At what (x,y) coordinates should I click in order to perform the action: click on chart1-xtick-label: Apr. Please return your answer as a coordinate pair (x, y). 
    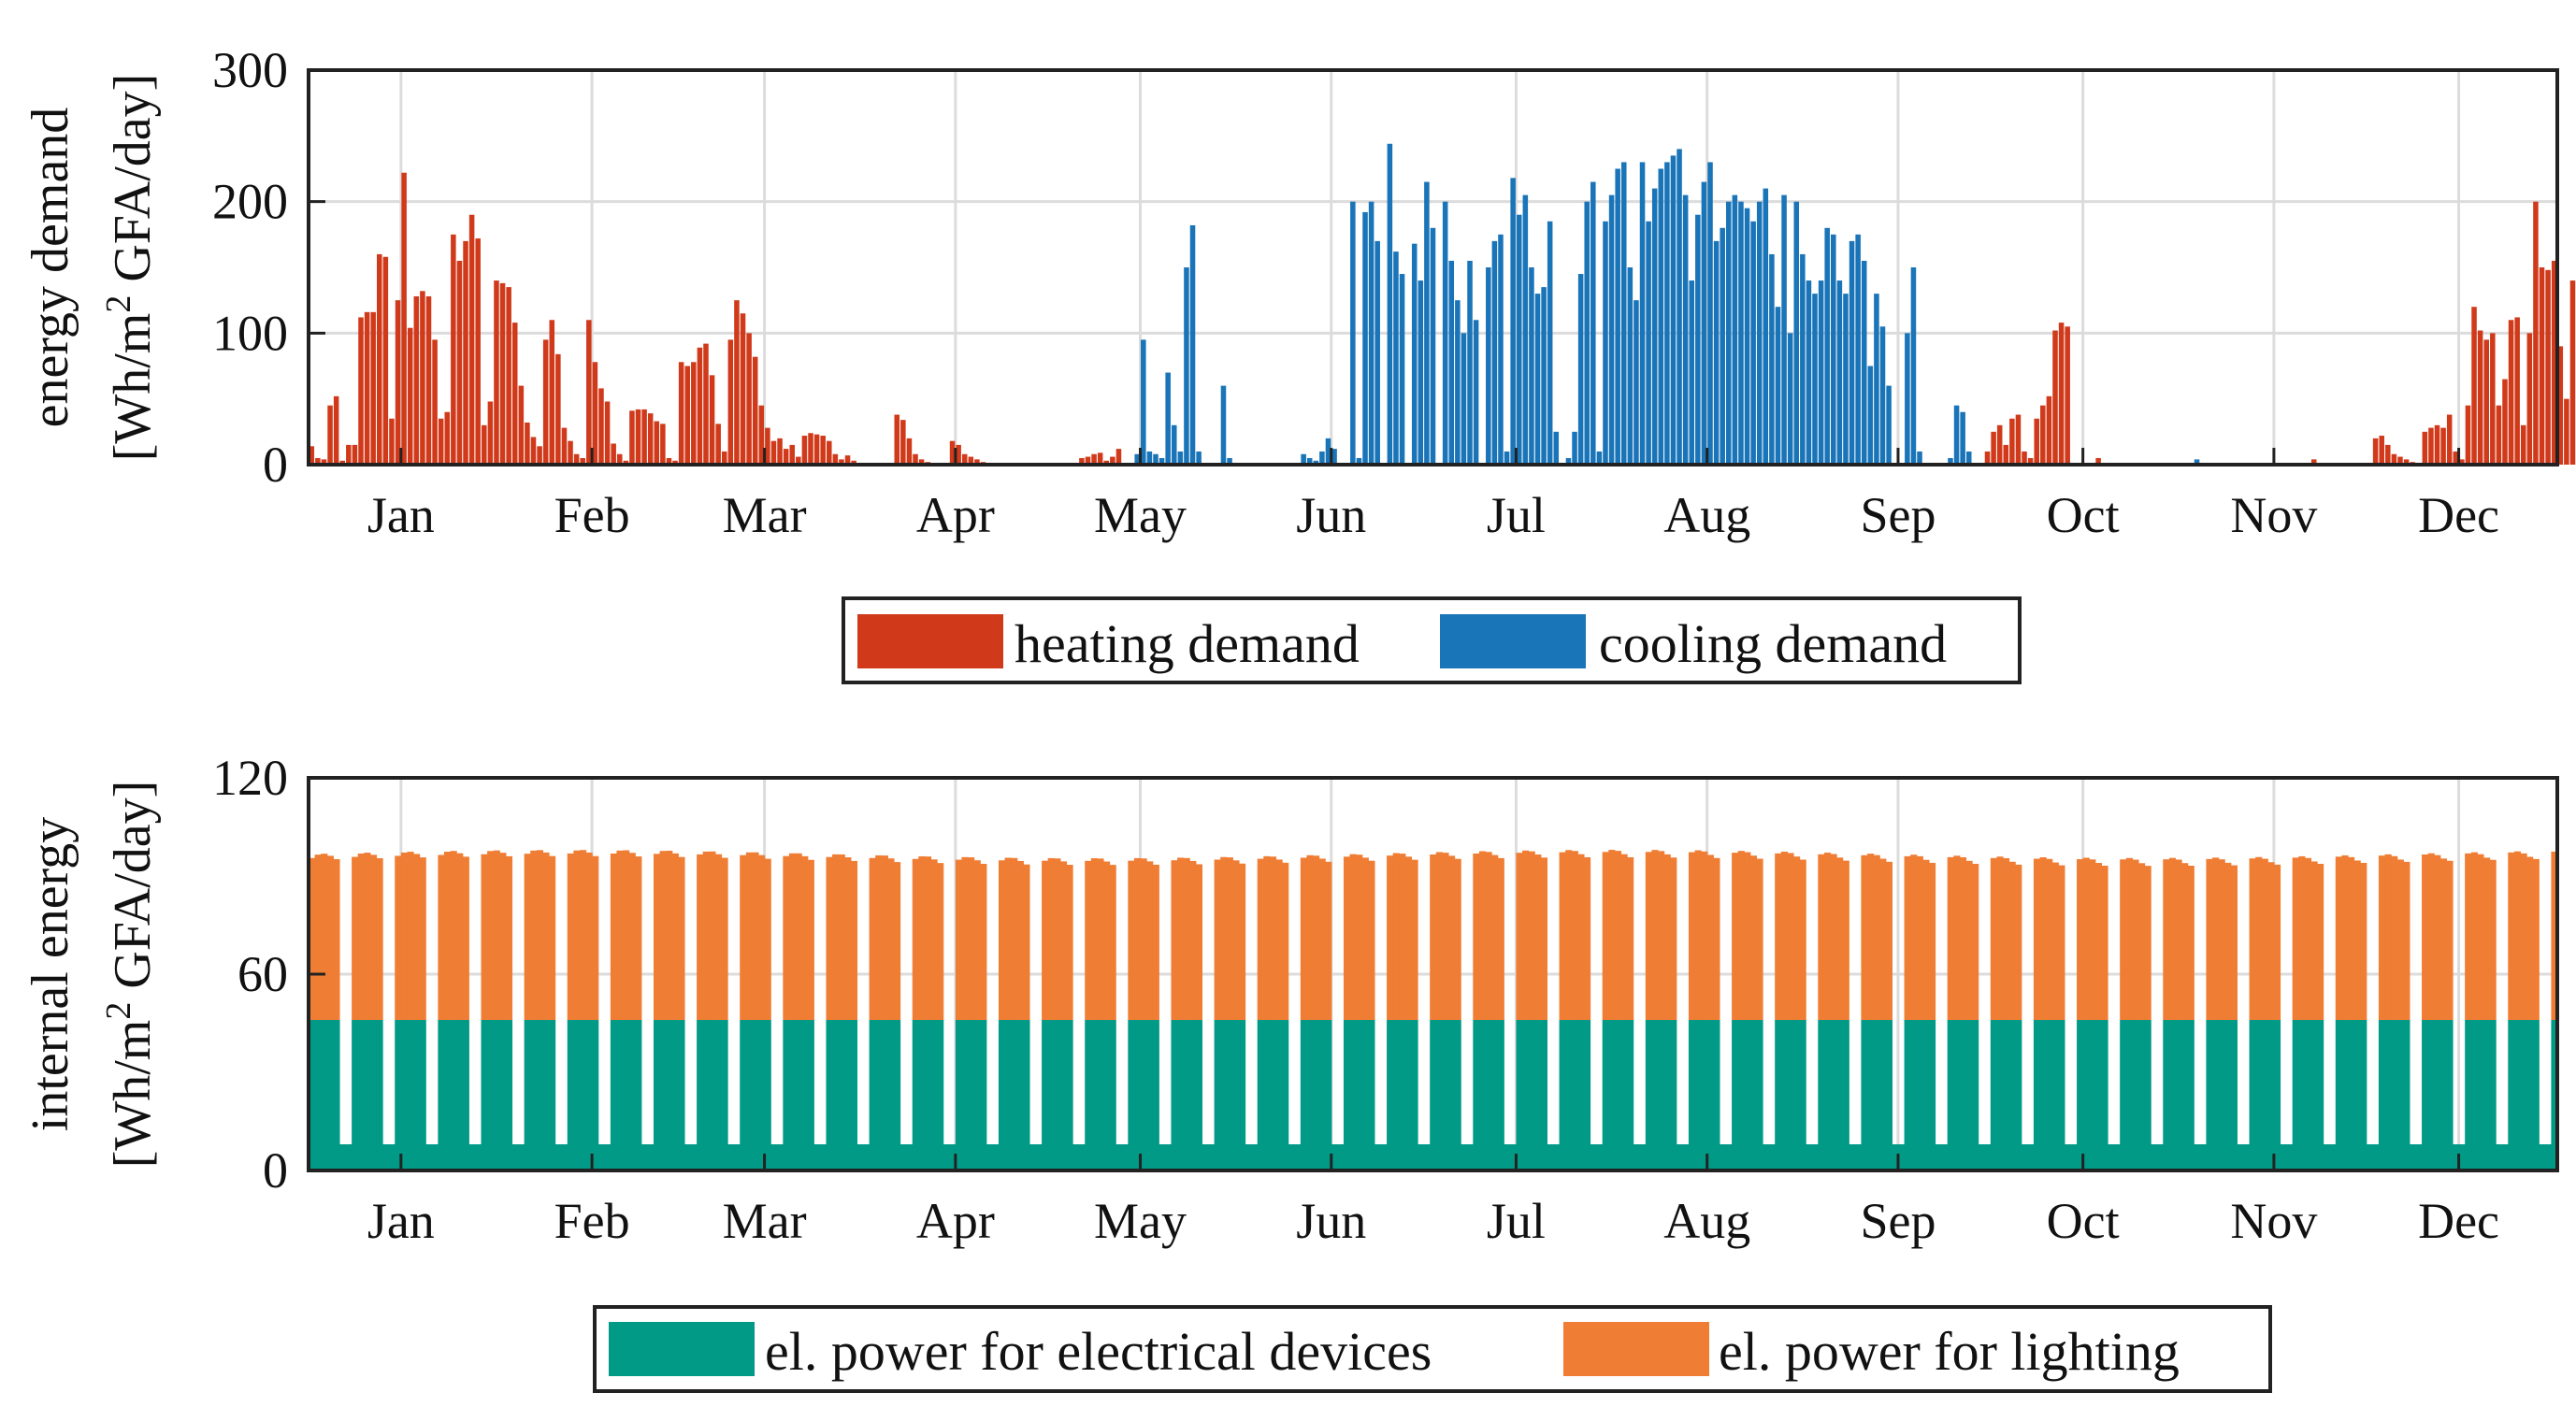
    Looking at the image, I should click on (956, 515).